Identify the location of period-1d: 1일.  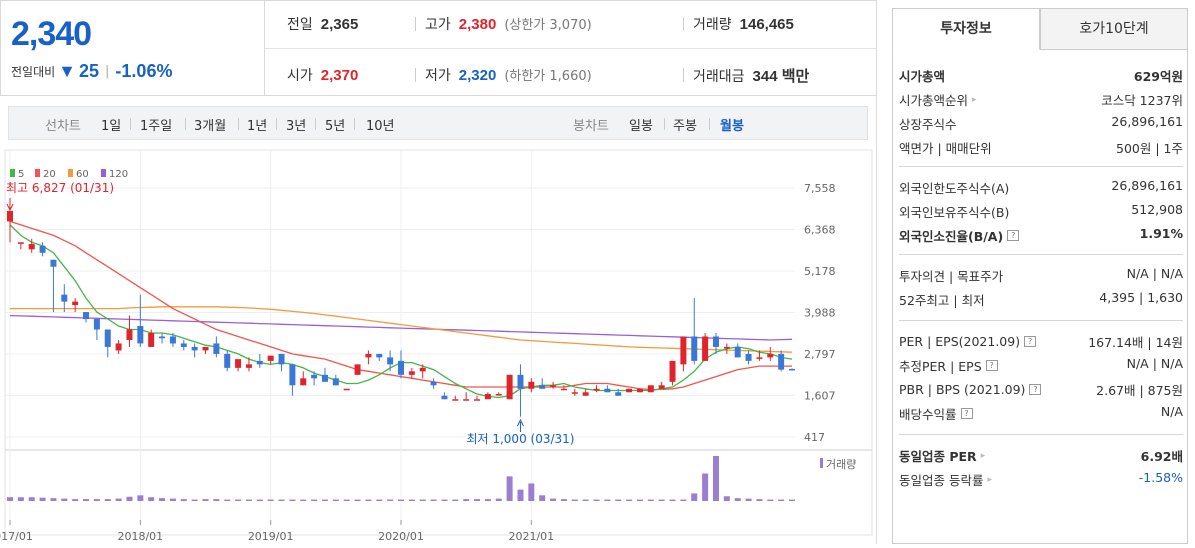
(111, 126).